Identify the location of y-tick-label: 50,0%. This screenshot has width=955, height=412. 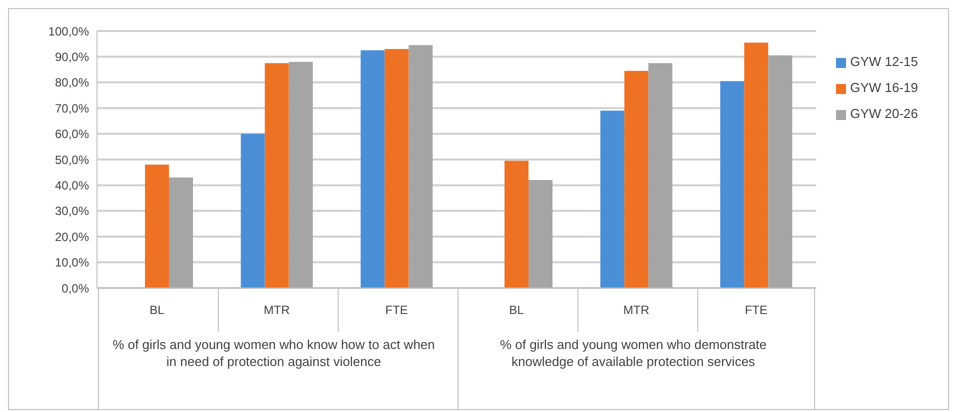
(72, 159).